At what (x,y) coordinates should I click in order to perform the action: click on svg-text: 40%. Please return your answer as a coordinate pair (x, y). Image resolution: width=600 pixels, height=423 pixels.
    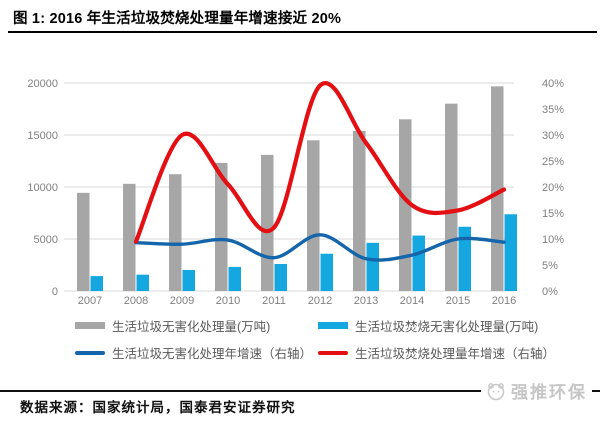
    Looking at the image, I should click on (553, 84).